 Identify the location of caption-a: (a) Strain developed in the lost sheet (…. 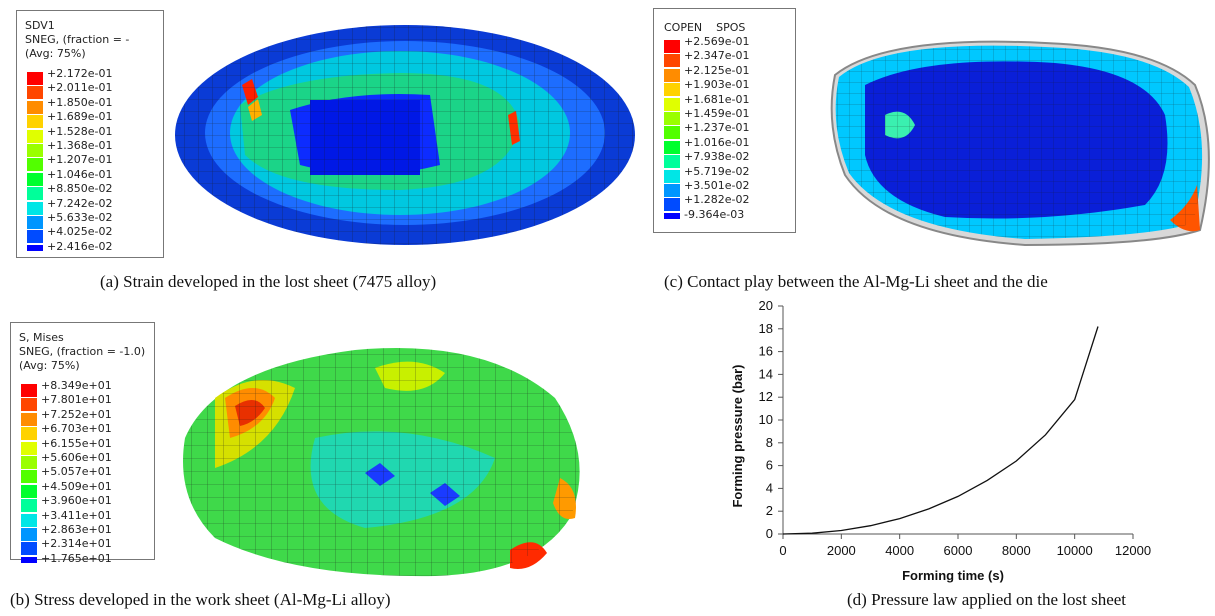
(268, 281).